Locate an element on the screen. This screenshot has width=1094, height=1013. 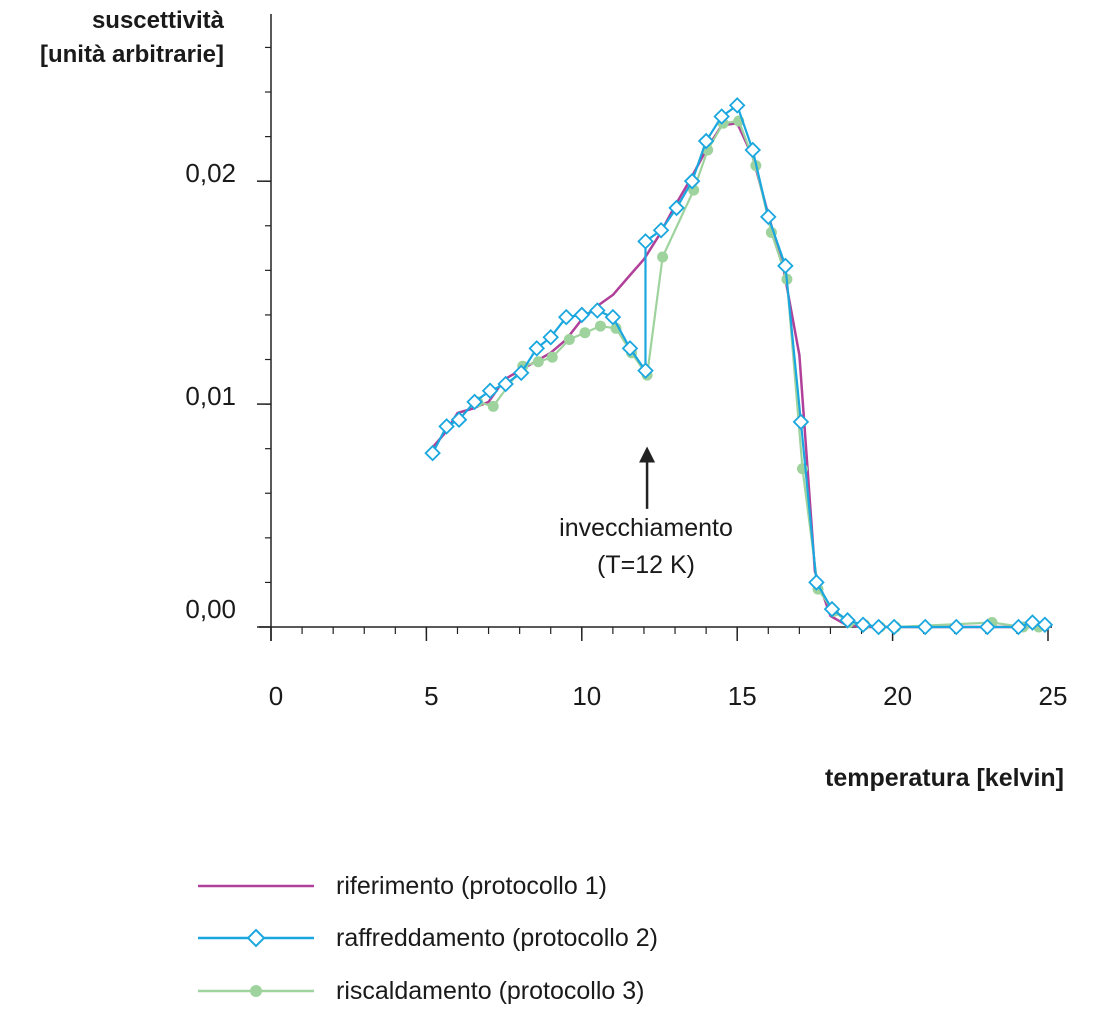
x-tick-label: 10 is located at coordinates (586, 696).